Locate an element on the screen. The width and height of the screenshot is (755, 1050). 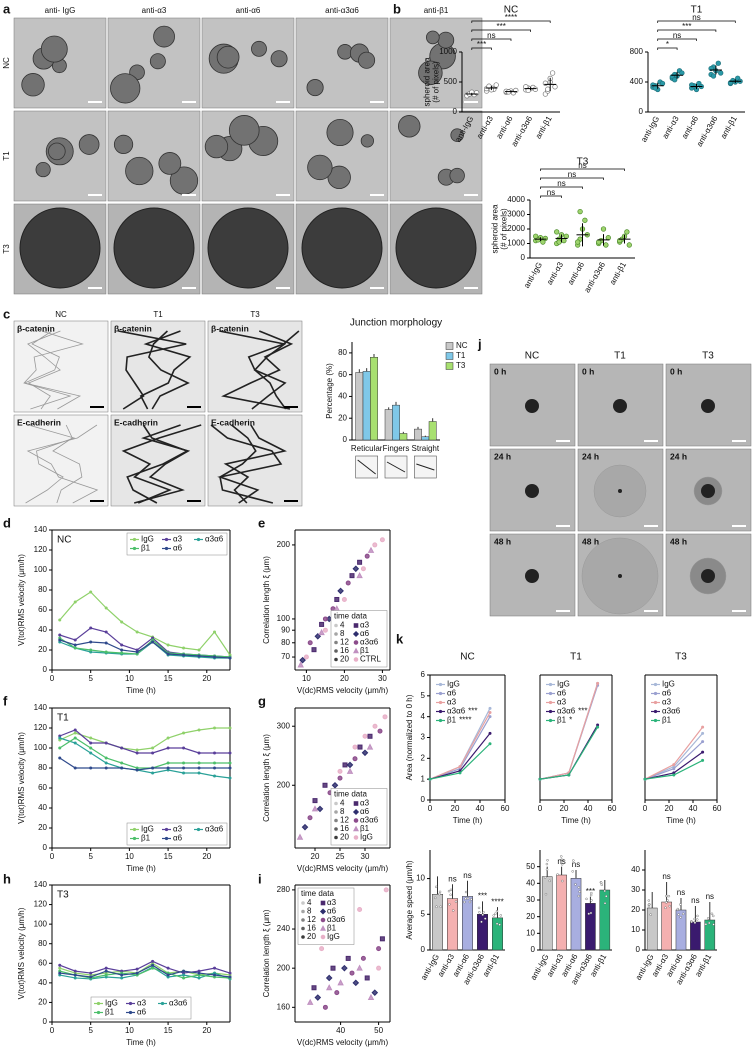
legend-label: α3 is located at coordinates (365, 803).